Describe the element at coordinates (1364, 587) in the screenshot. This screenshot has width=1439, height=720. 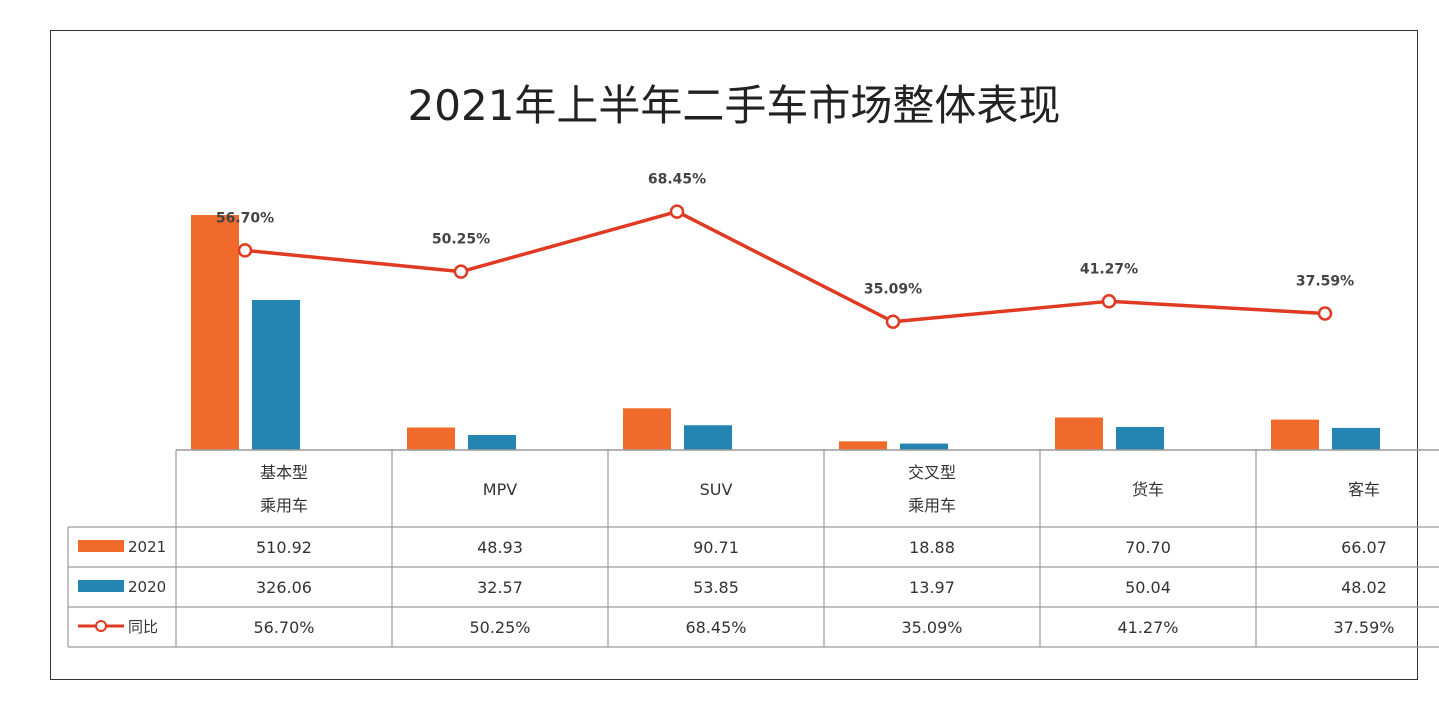
I see `table-cell-value: 48.02` at that location.